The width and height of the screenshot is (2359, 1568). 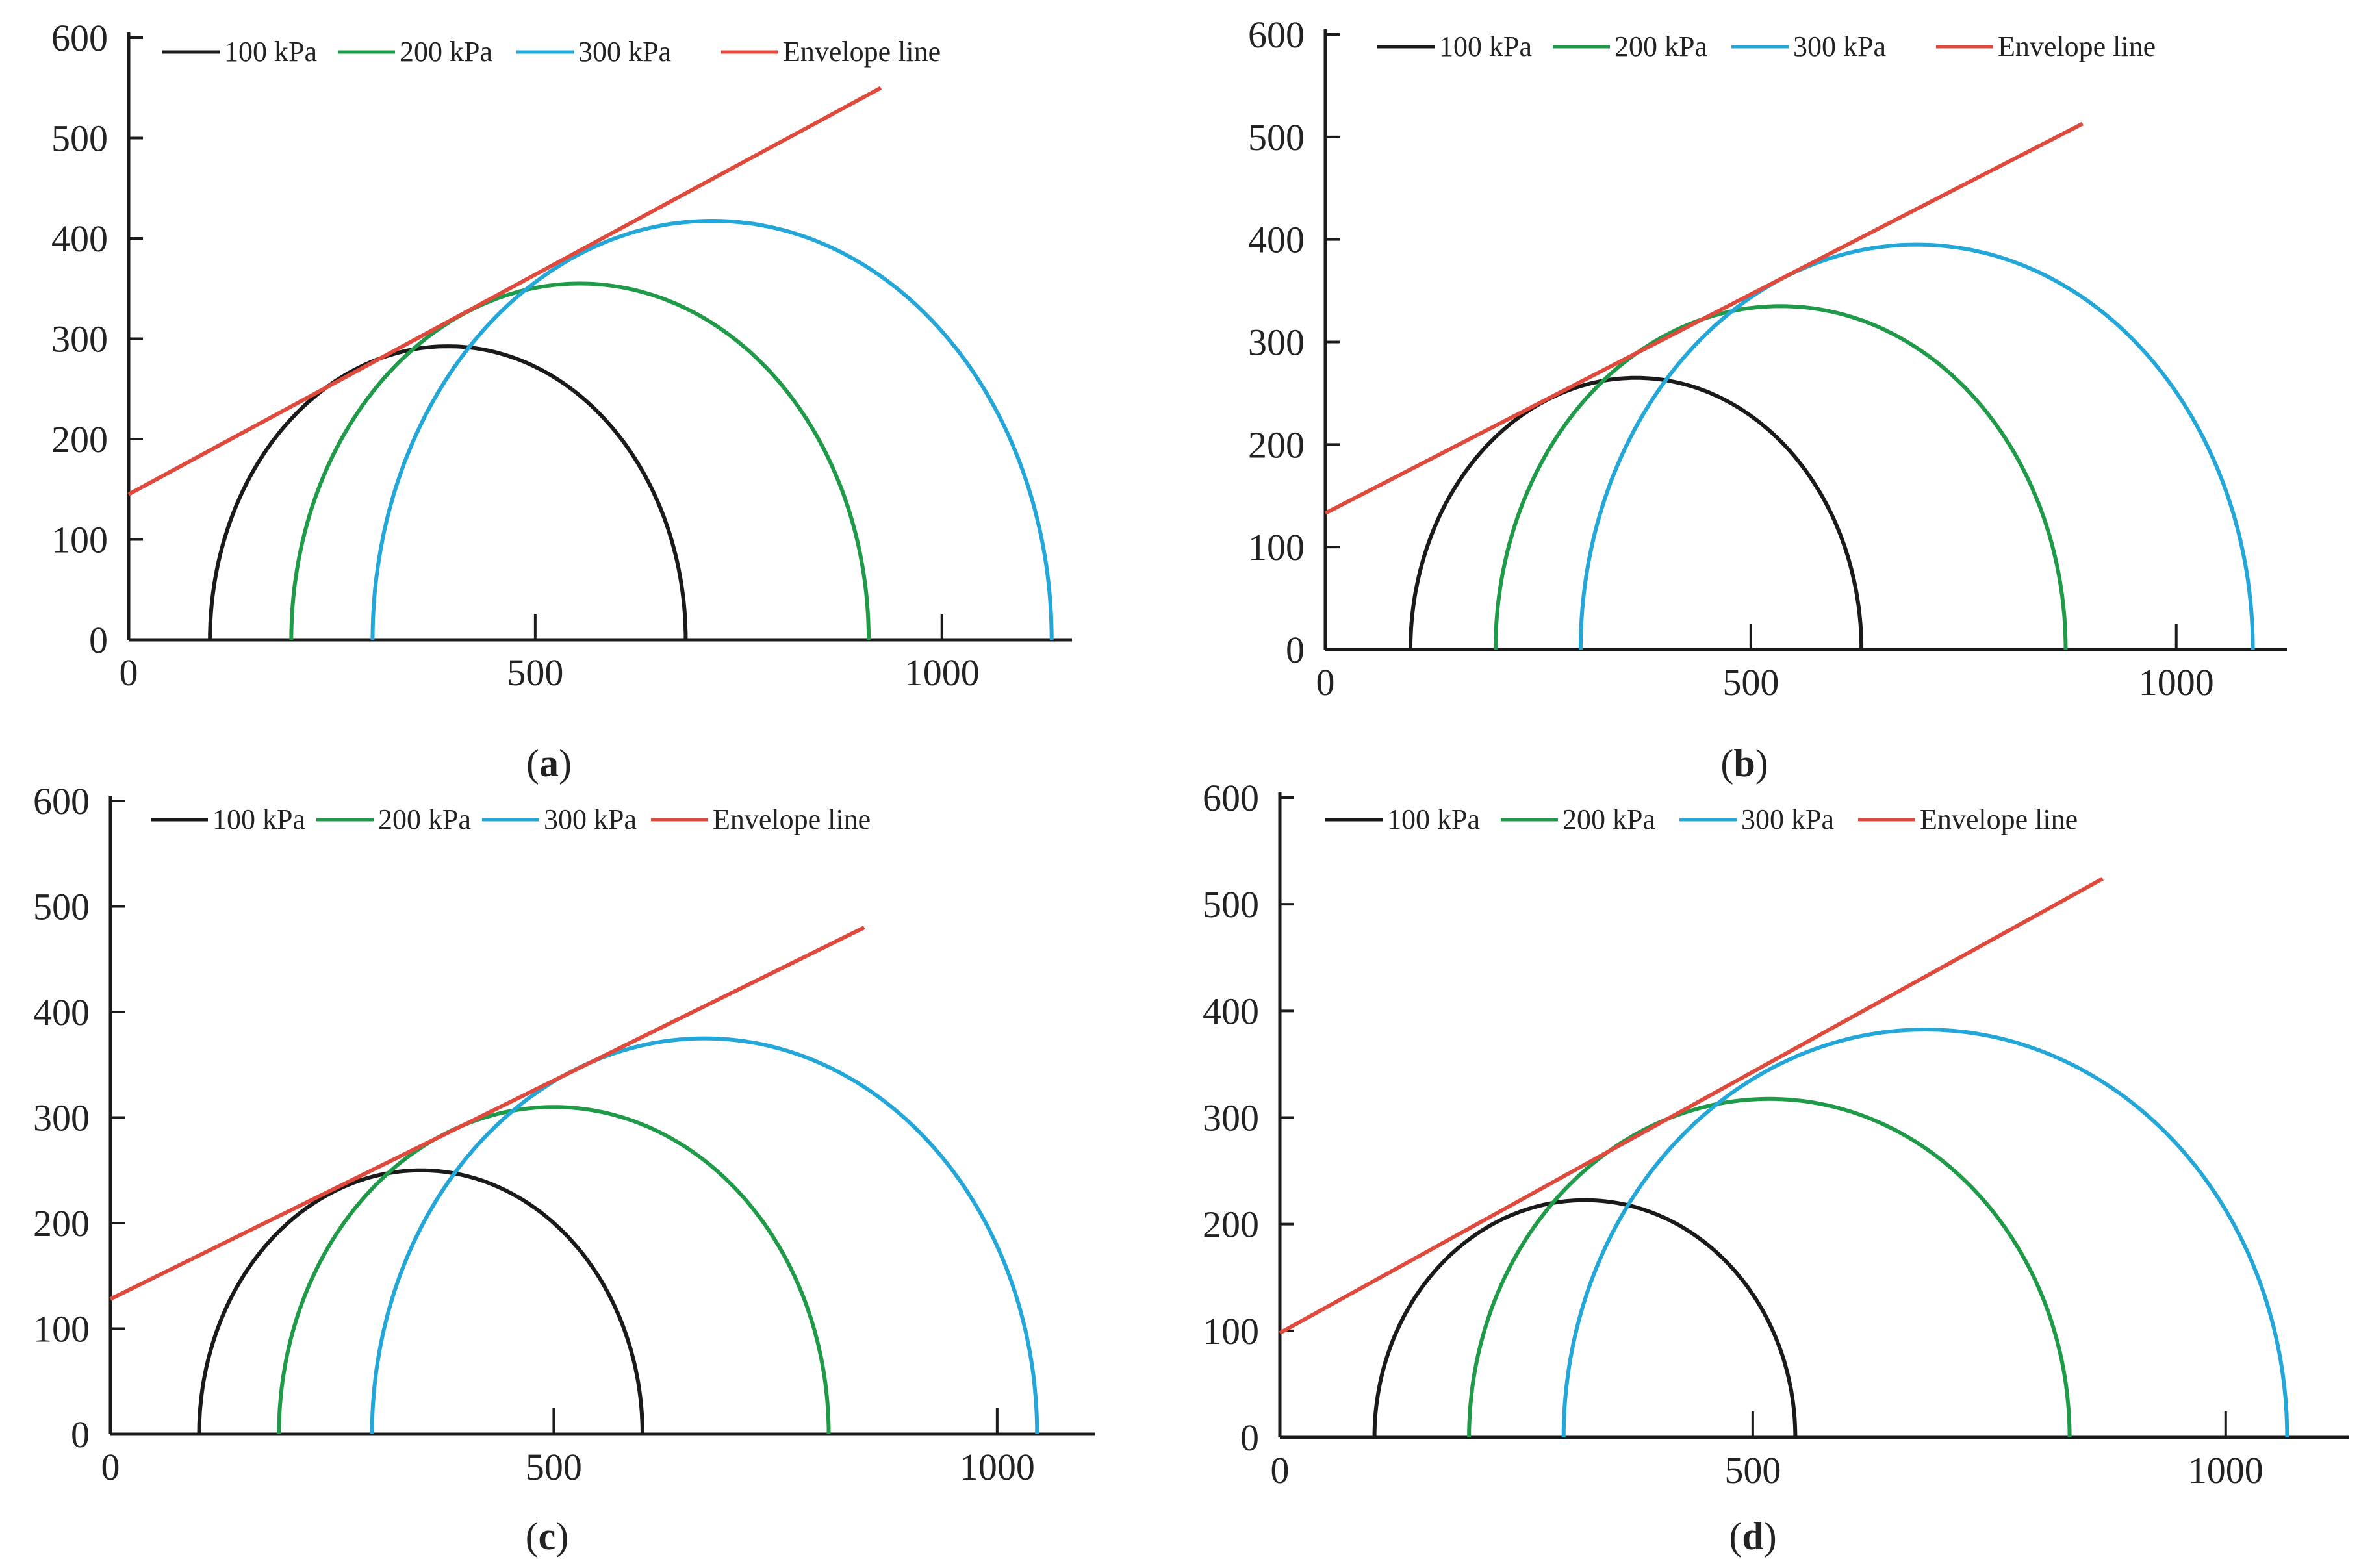 I want to click on panel-label: (b), so click(x=1744, y=763).